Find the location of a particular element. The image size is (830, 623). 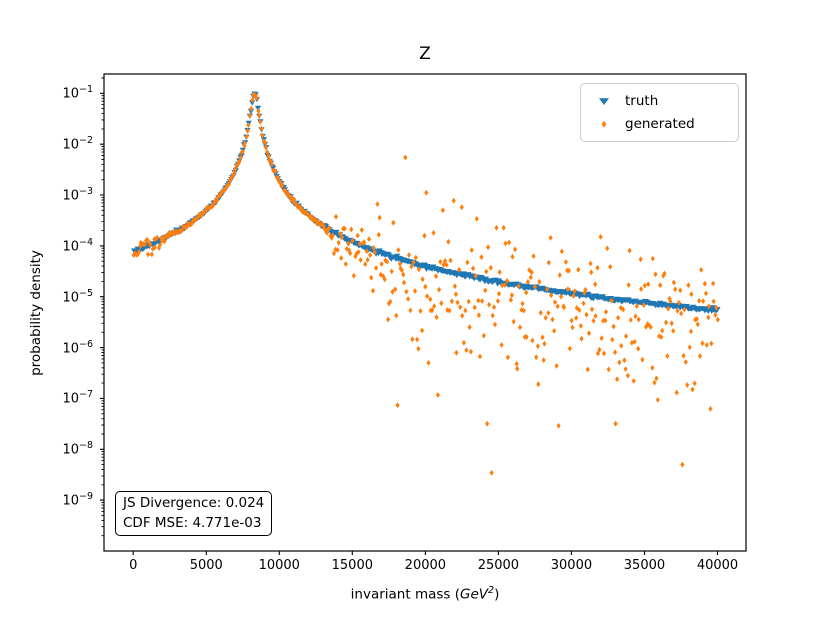

legend-item-generated: generated is located at coordinates (659, 124).